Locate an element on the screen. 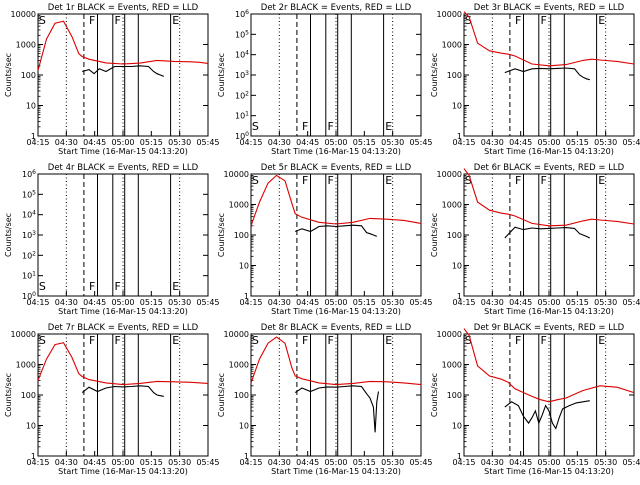  panel-title: Det 9r BLACK = Events, RED = LLD is located at coordinates (549, 328).